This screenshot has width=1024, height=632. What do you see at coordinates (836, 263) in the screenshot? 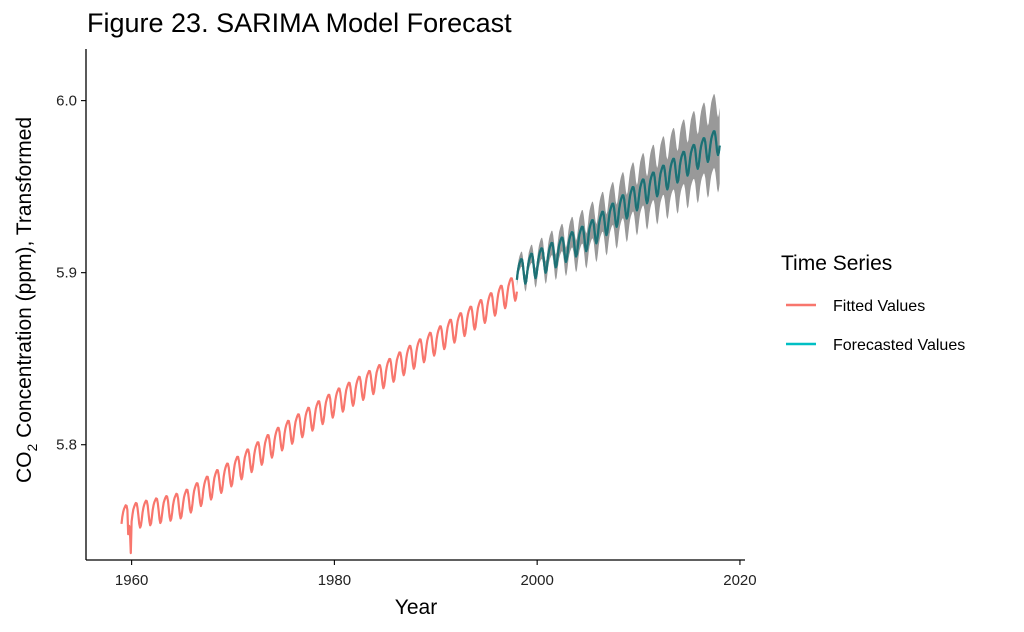
I see `legend-title: Time Series` at bounding box center [836, 263].